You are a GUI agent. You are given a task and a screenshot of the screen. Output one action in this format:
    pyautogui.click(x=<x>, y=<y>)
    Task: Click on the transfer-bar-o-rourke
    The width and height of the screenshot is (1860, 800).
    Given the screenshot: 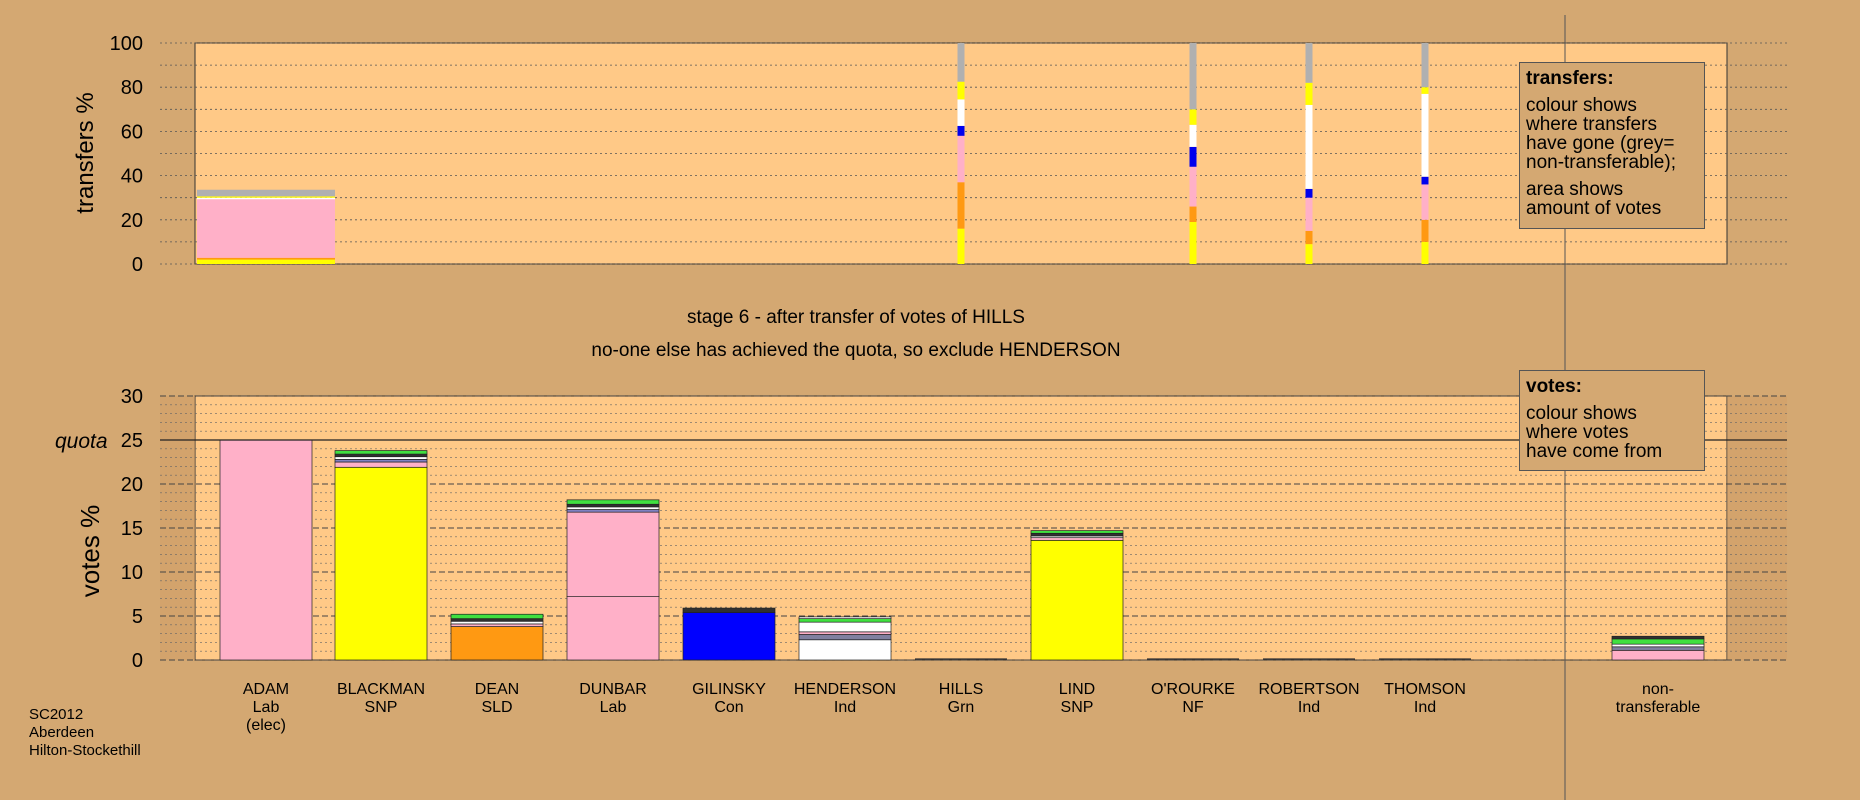 What is the action you would take?
    pyautogui.click(x=1193, y=153)
    